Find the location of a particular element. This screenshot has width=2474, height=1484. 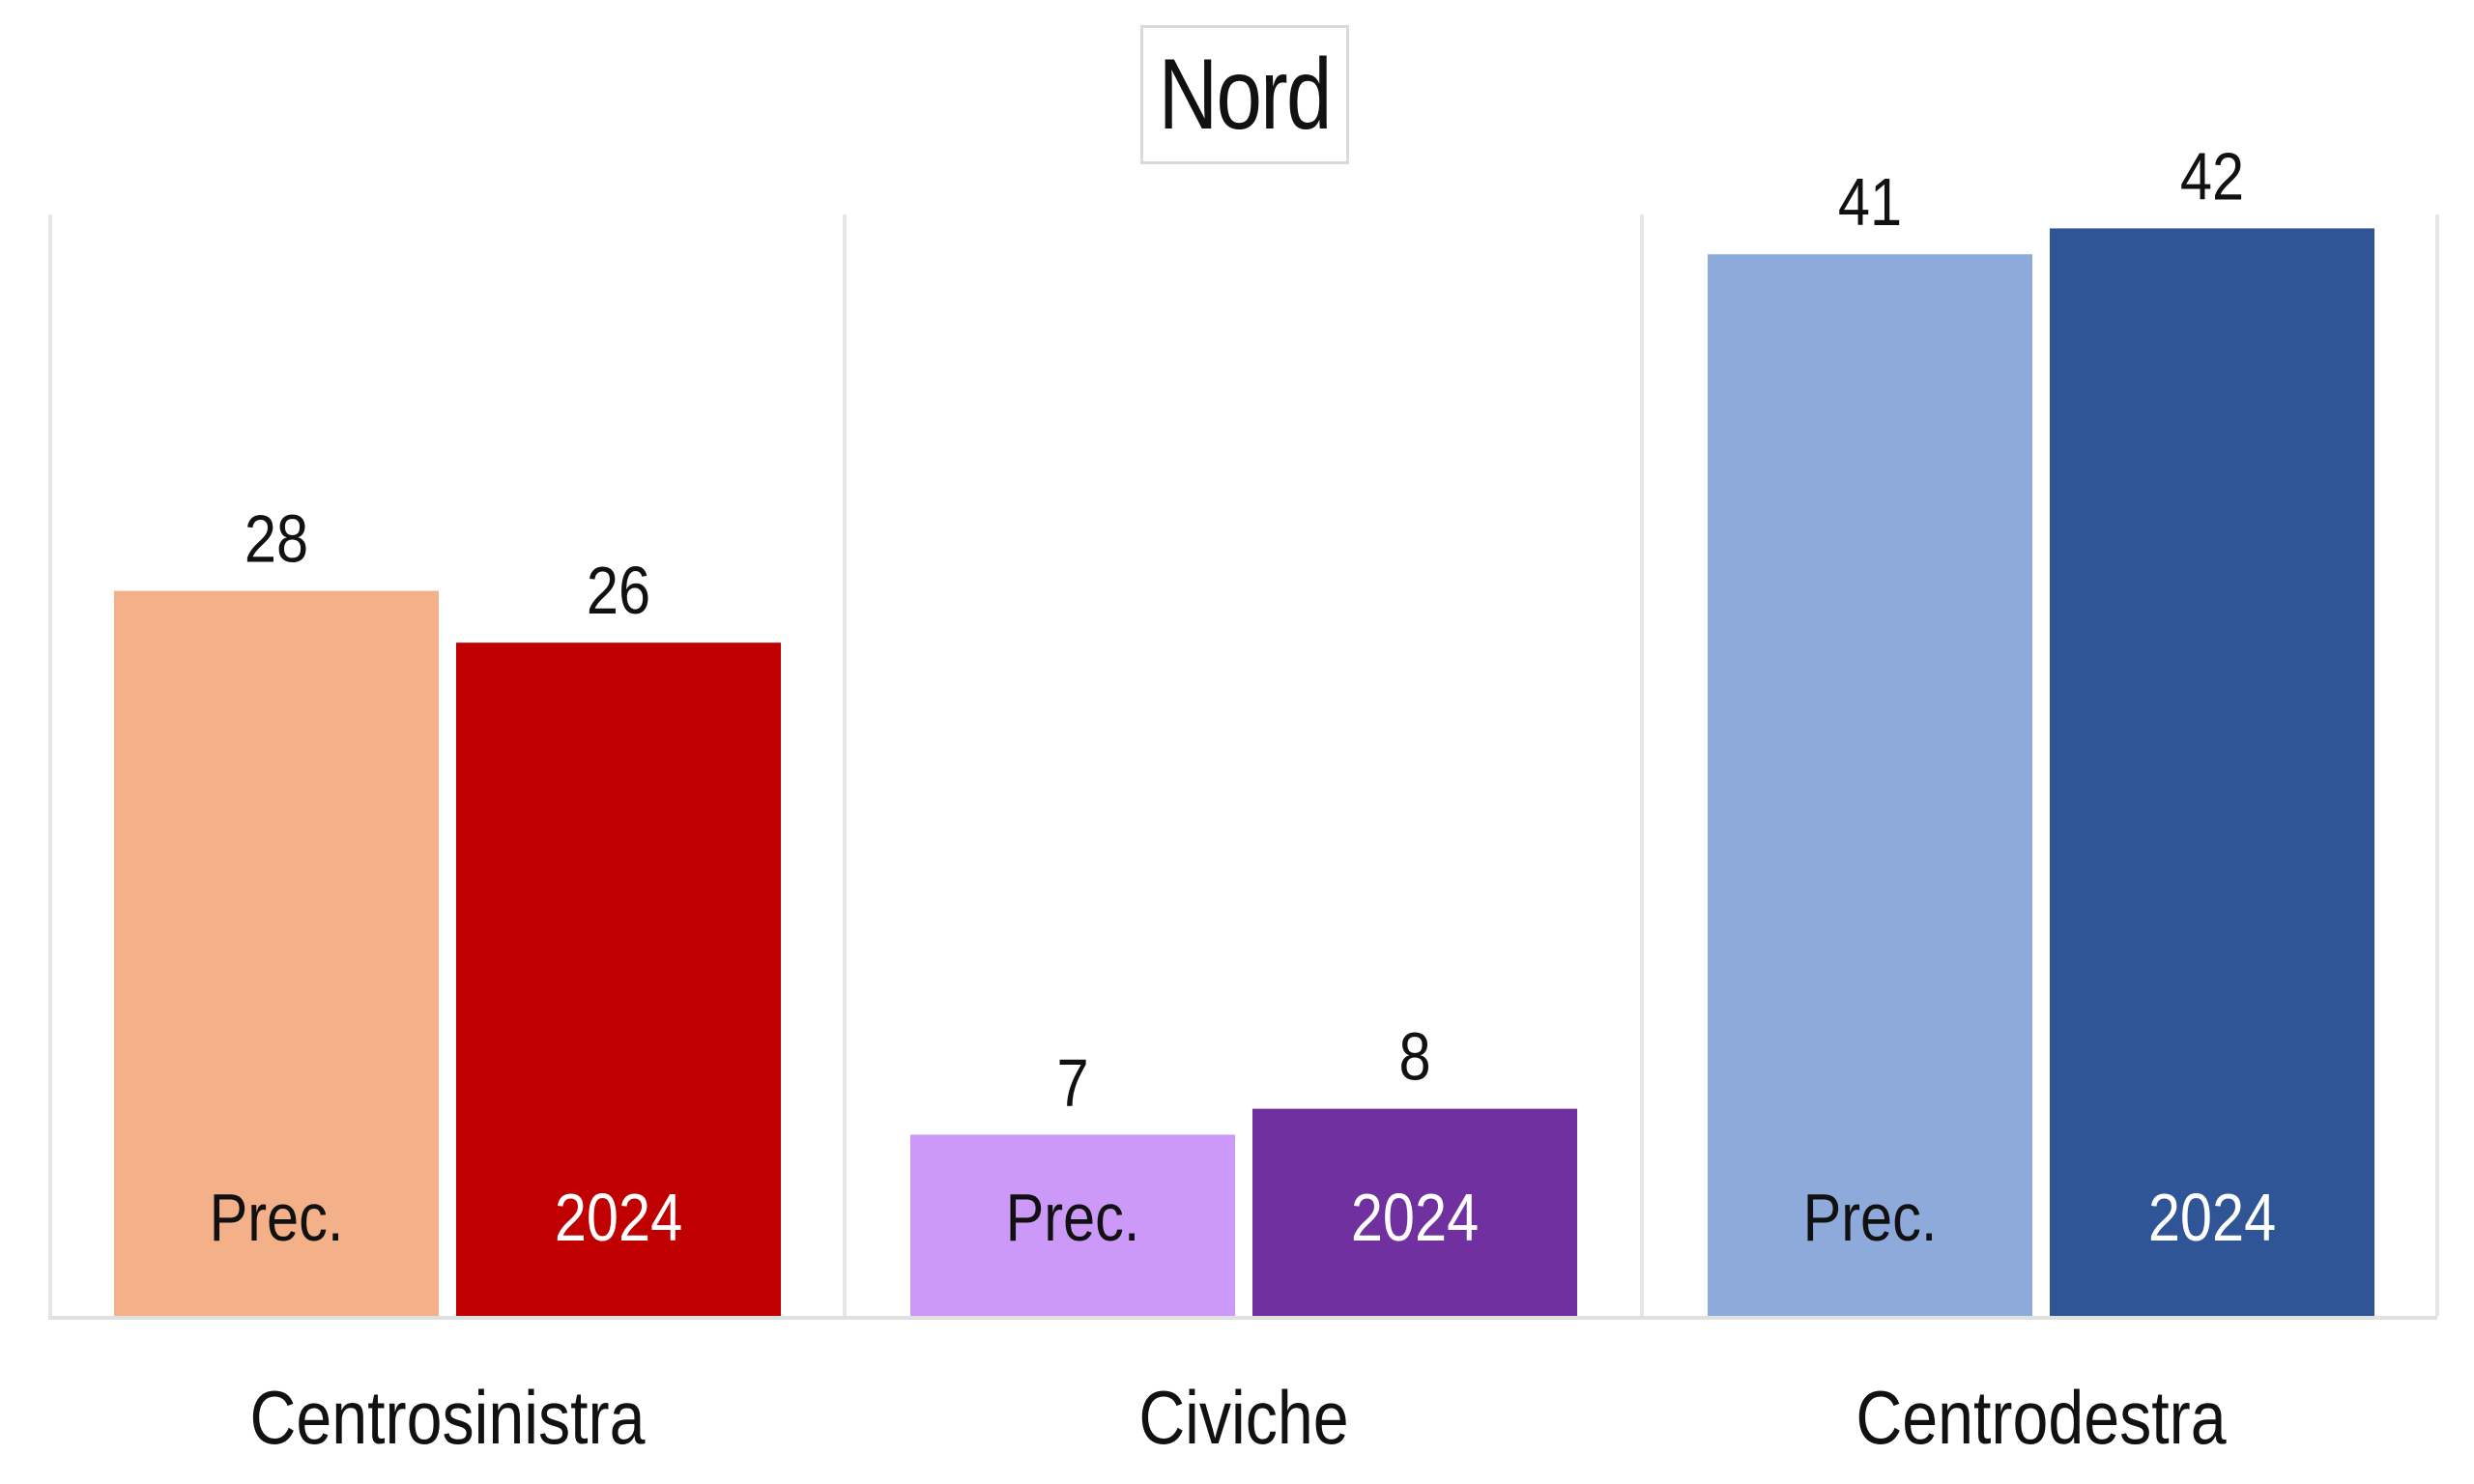

data-label: 26 is located at coordinates (618, 591).